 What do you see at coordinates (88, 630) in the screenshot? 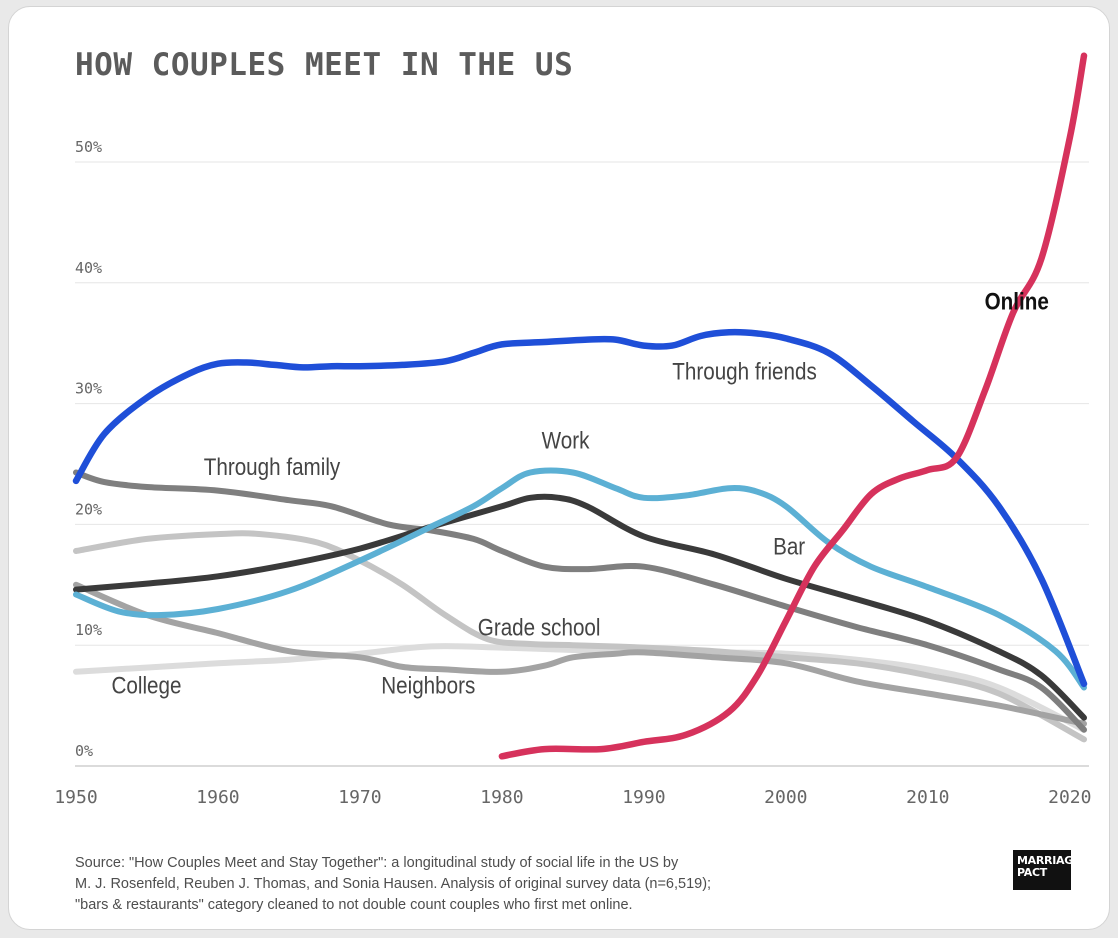
I see `y-tick-label: 10%` at bounding box center [88, 630].